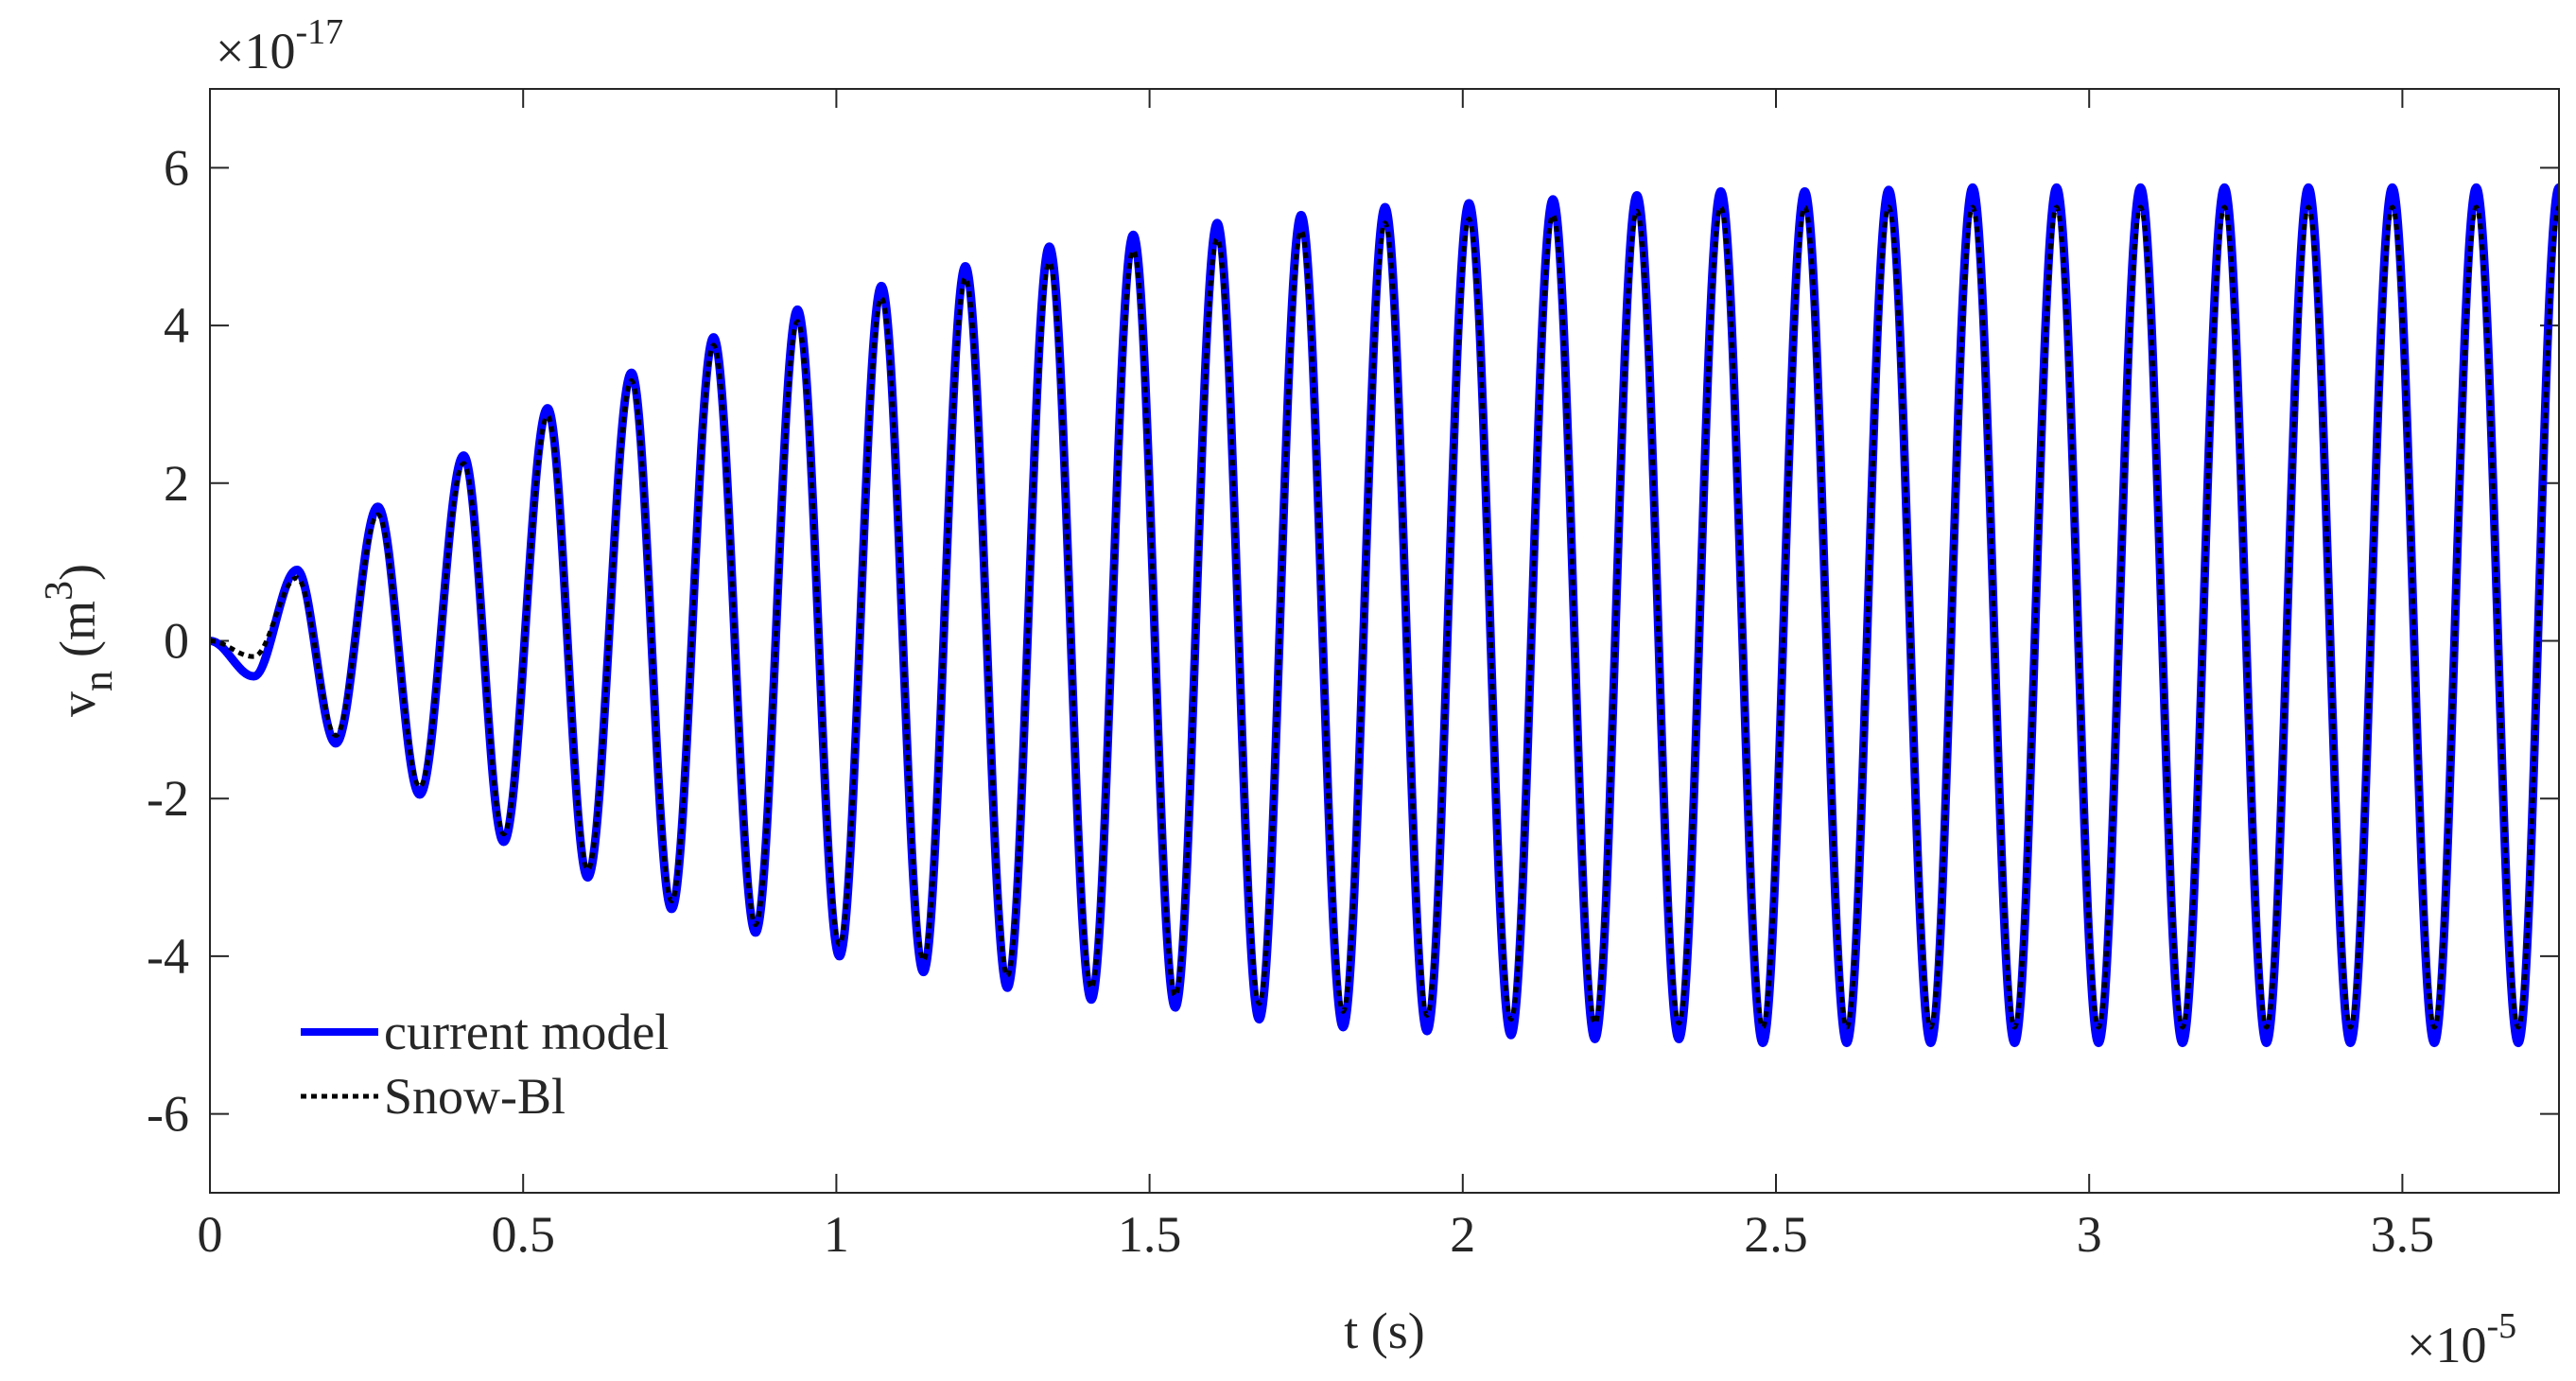 The width and height of the screenshot is (2576, 1381). I want to click on y-tick-label: 4, so click(176, 325).